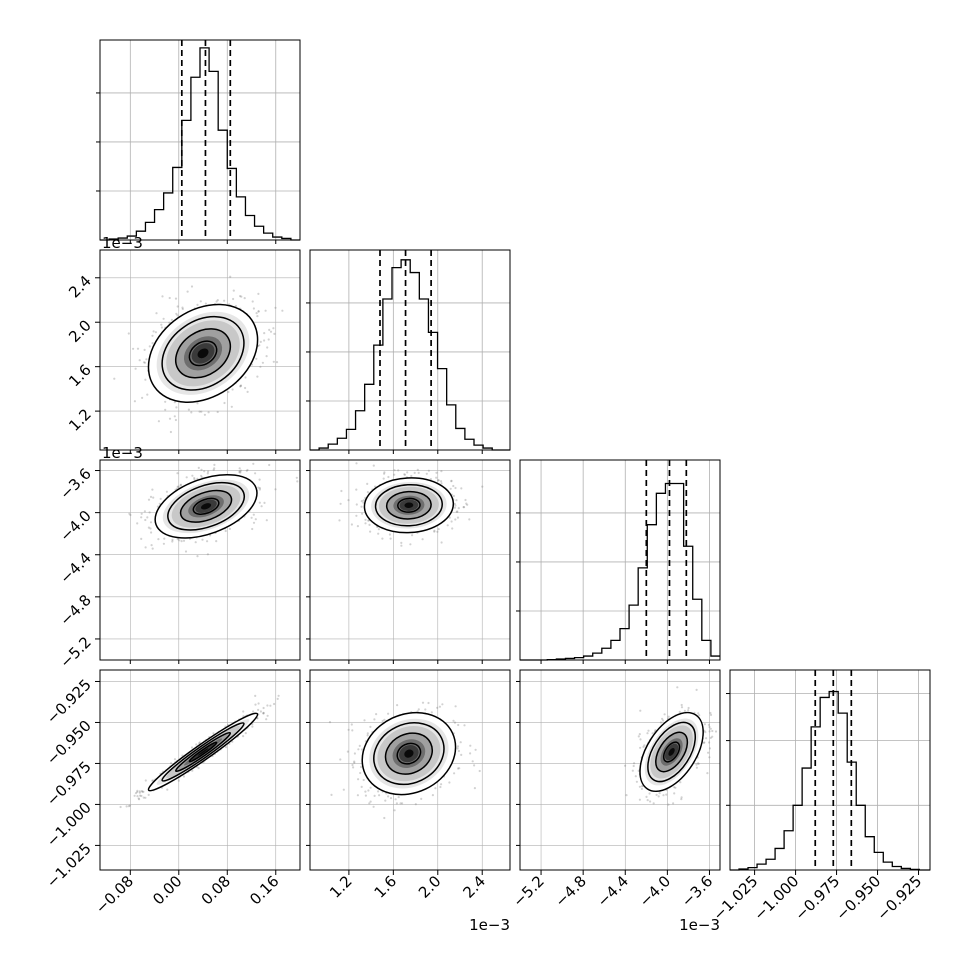 The height and width of the screenshot is (970, 970). I want to click on x-tick-label-2-2: −4.4, so click(613, 891).